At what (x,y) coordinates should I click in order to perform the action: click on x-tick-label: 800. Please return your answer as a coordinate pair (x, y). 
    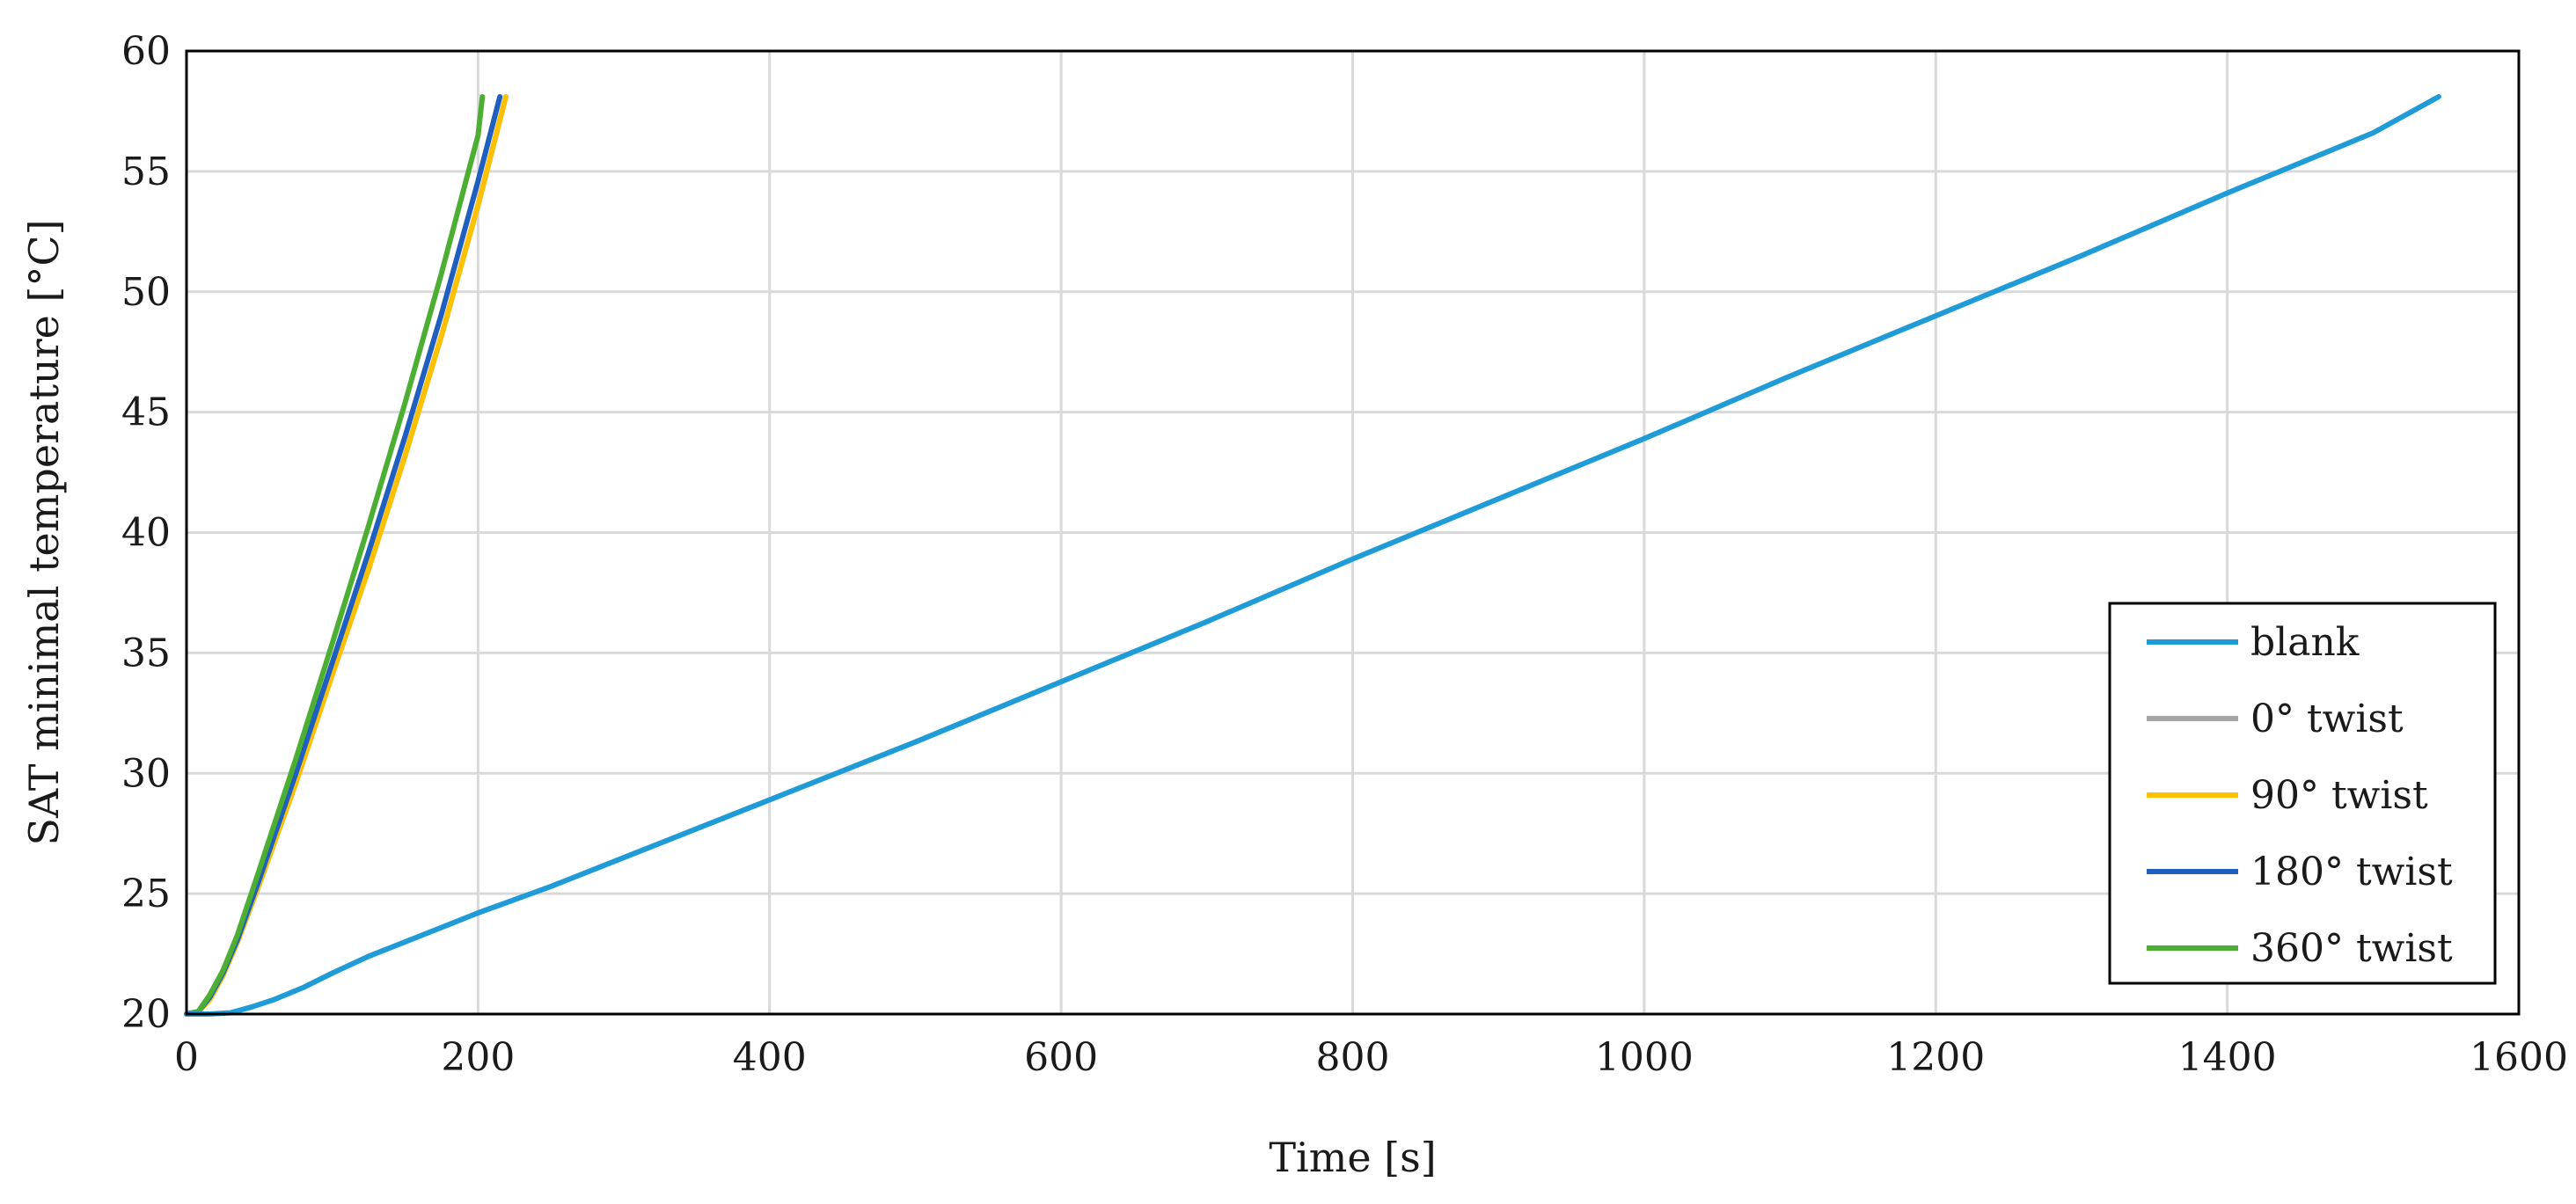
    Looking at the image, I should click on (1353, 1057).